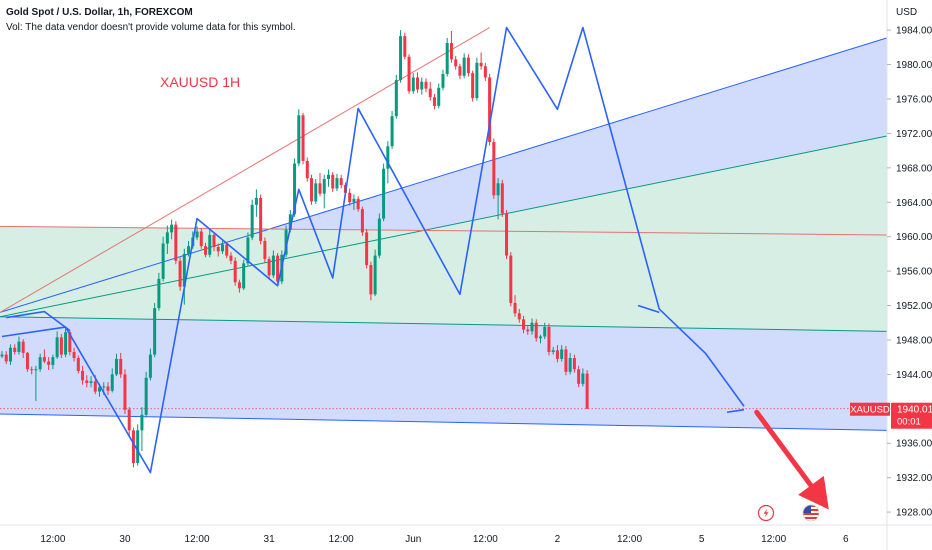  Describe the element at coordinates (125, 539) in the screenshot. I see `time-tick-label: 30` at that location.